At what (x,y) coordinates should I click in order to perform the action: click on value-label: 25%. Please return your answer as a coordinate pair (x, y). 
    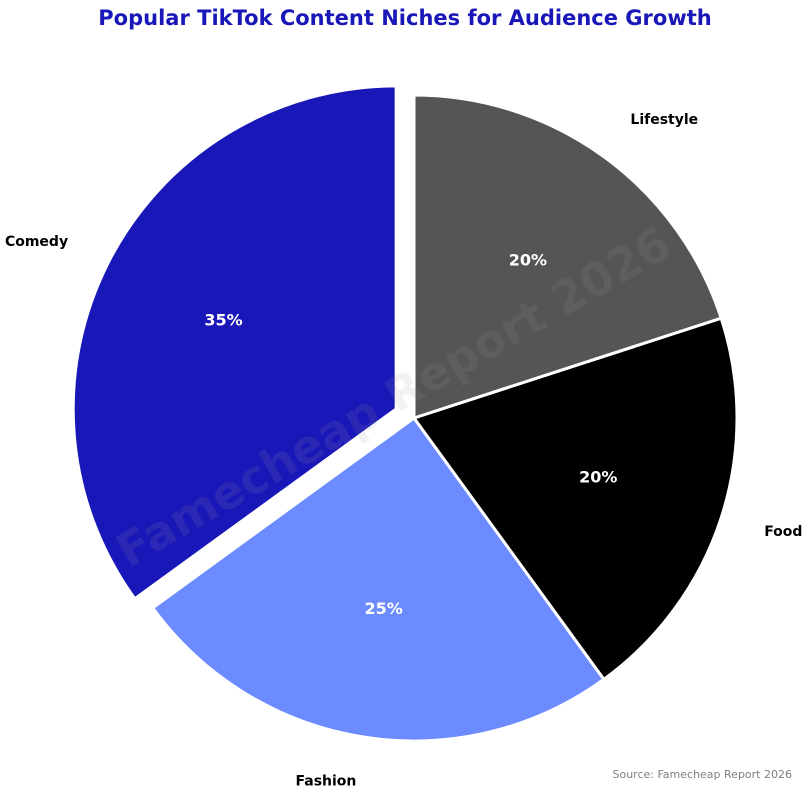
    Looking at the image, I should click on (384, 608).